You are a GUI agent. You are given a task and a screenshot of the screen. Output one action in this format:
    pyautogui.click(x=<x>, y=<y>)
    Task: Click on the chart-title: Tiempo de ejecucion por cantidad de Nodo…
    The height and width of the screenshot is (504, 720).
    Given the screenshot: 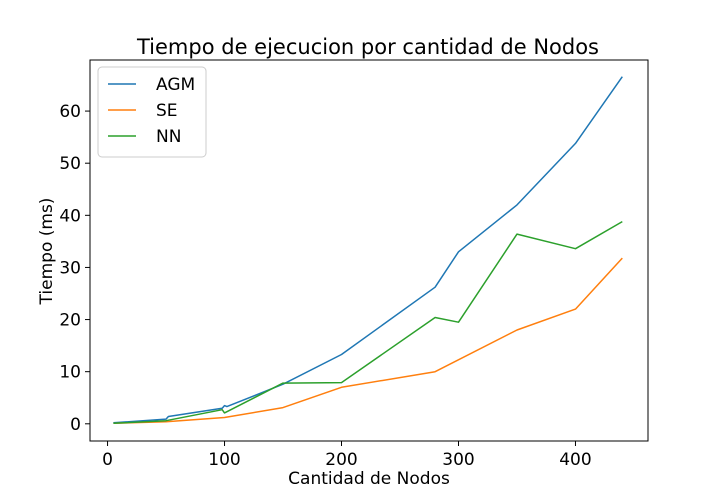 What is the action you would take?
    pyautogui.click(x=367, y=47)
    